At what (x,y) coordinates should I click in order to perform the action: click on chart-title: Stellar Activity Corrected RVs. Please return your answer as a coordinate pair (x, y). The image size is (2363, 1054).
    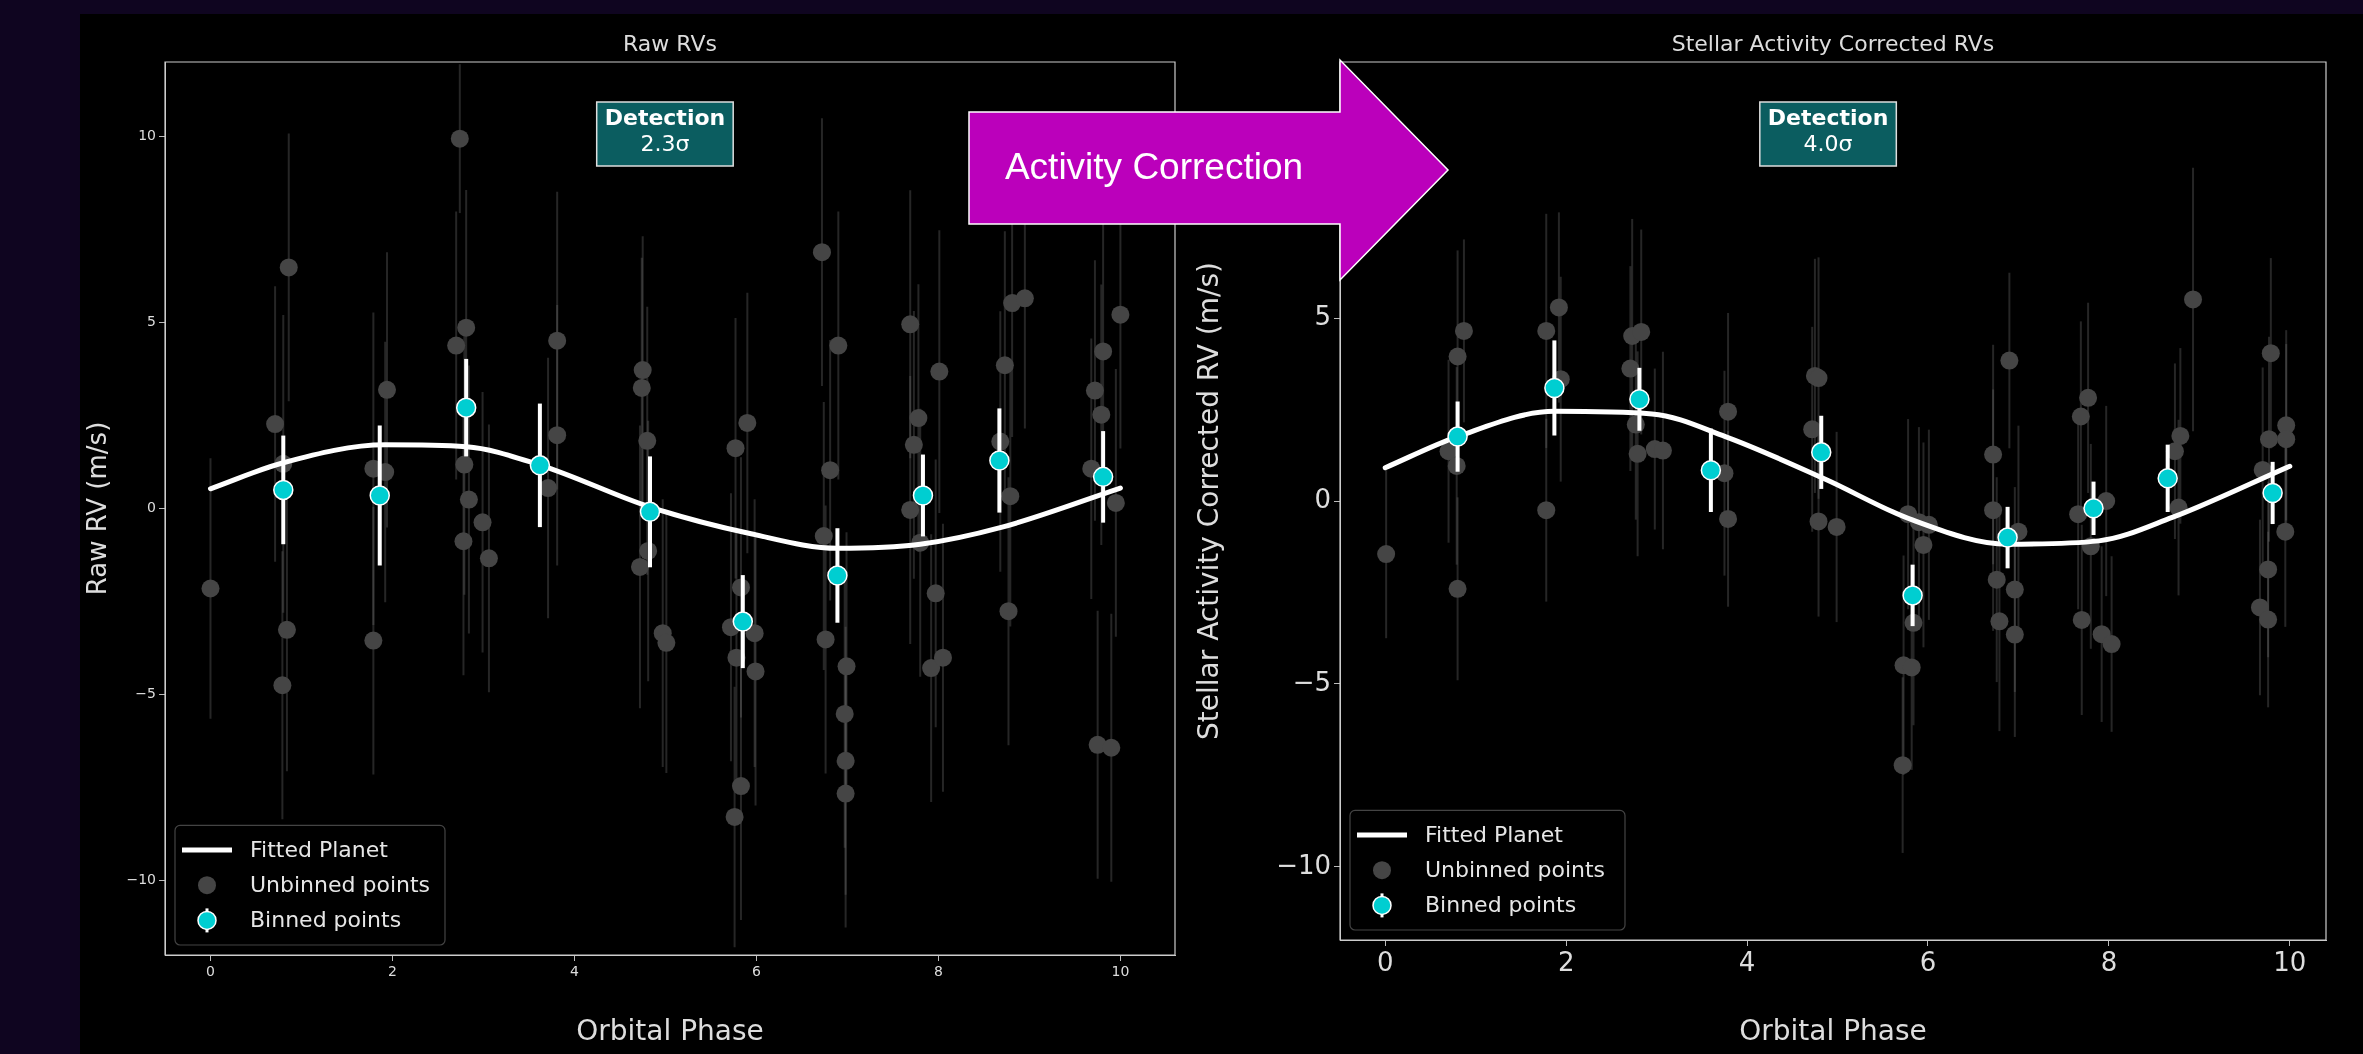
    Looking at the image, I should click on (1833, 43).